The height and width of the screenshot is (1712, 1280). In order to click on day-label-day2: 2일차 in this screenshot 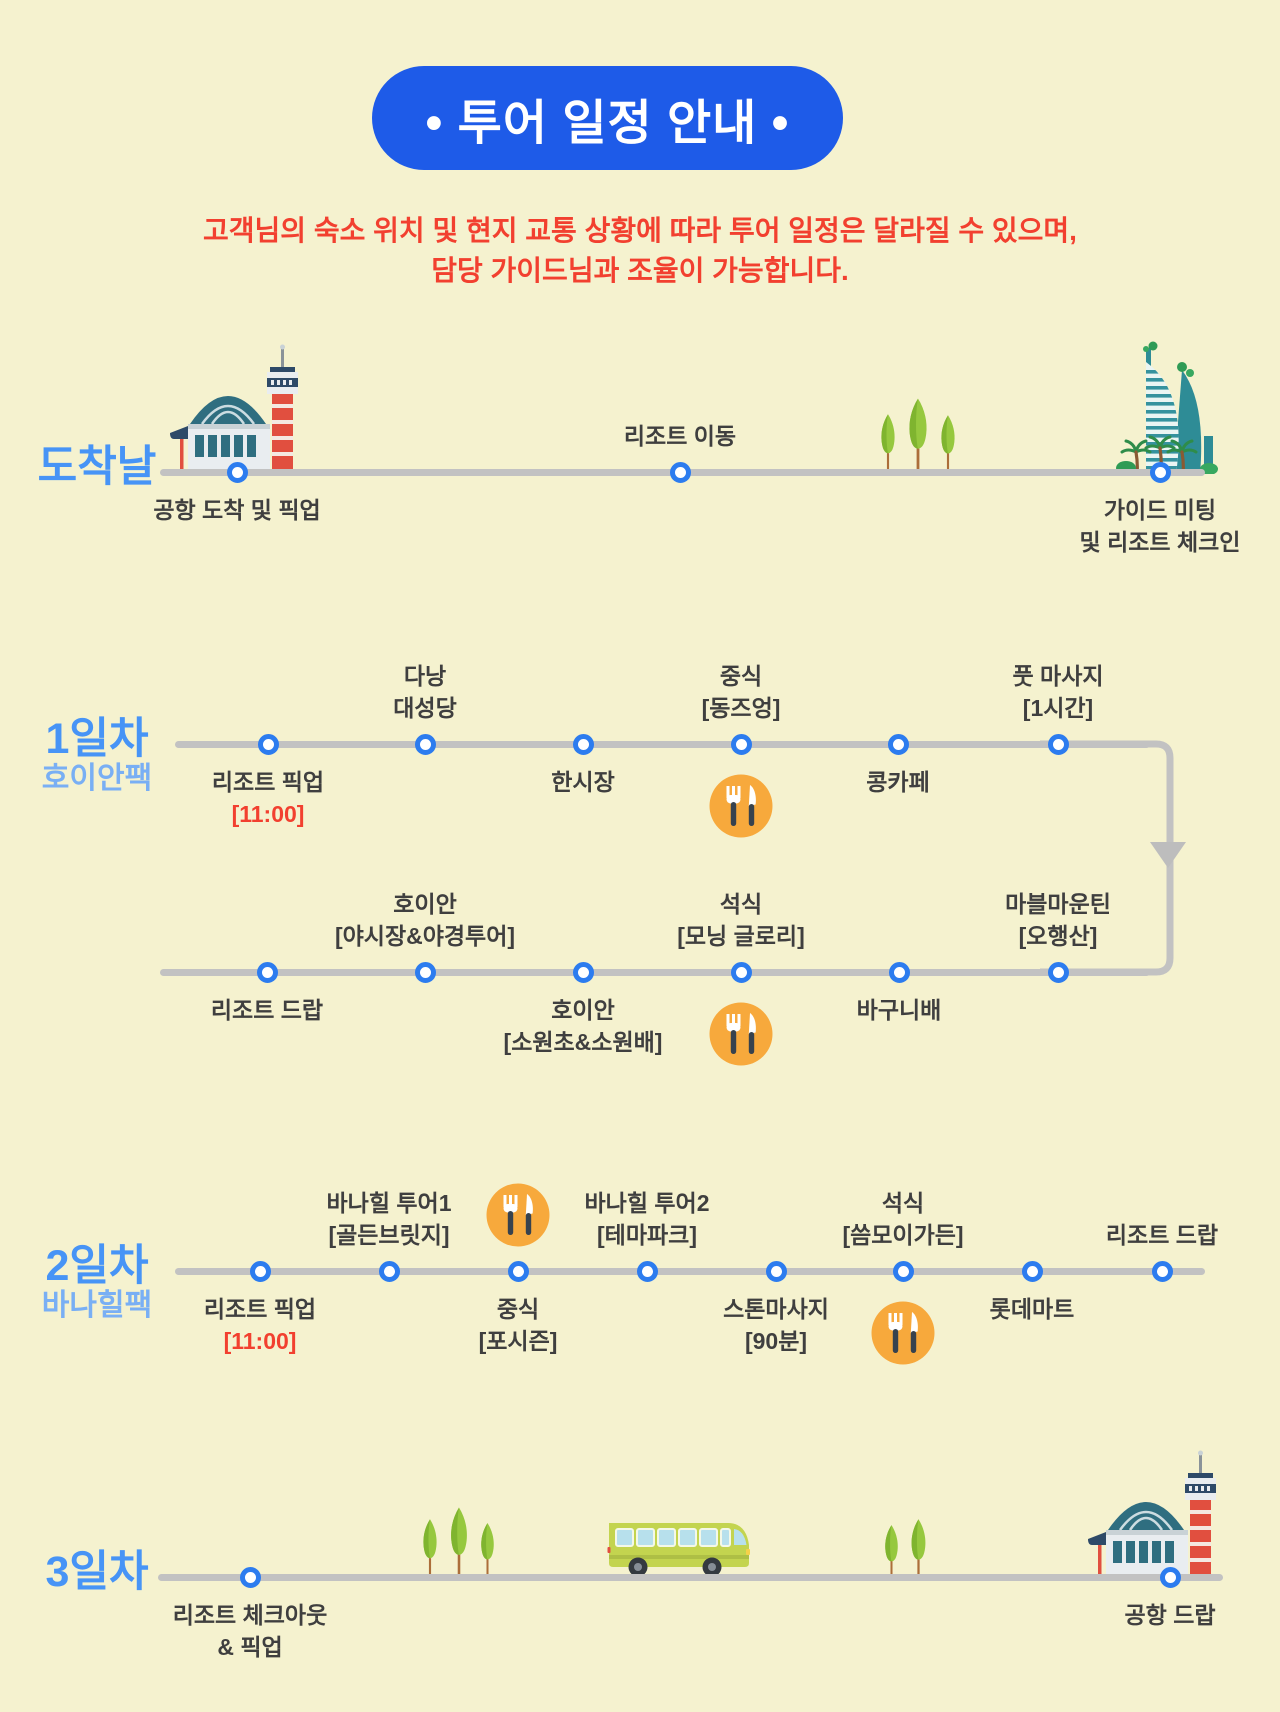, I will do `click(97, 1266)`.